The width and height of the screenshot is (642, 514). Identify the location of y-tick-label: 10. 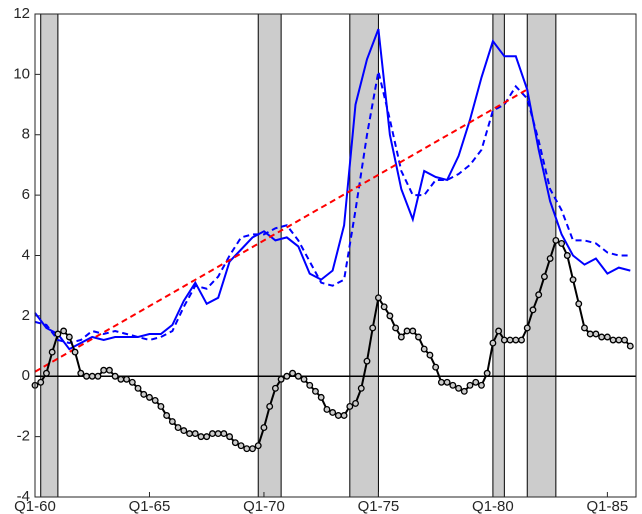
(21, 73).